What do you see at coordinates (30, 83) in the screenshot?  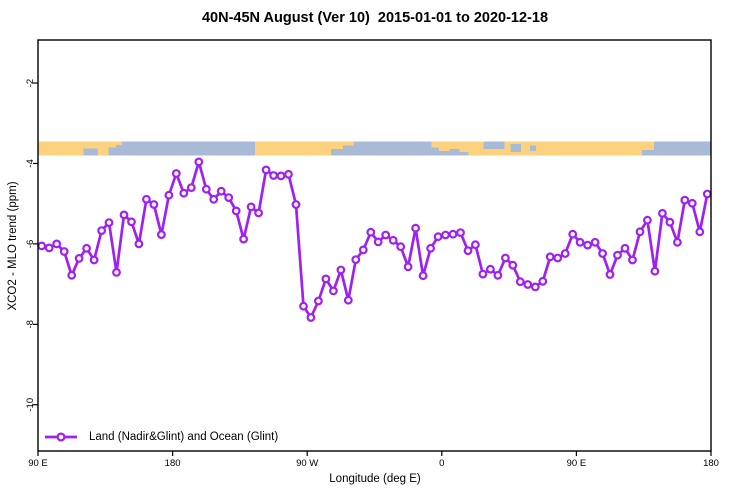 I see `y-tick-label: -2` at bounding box center [30, 83].